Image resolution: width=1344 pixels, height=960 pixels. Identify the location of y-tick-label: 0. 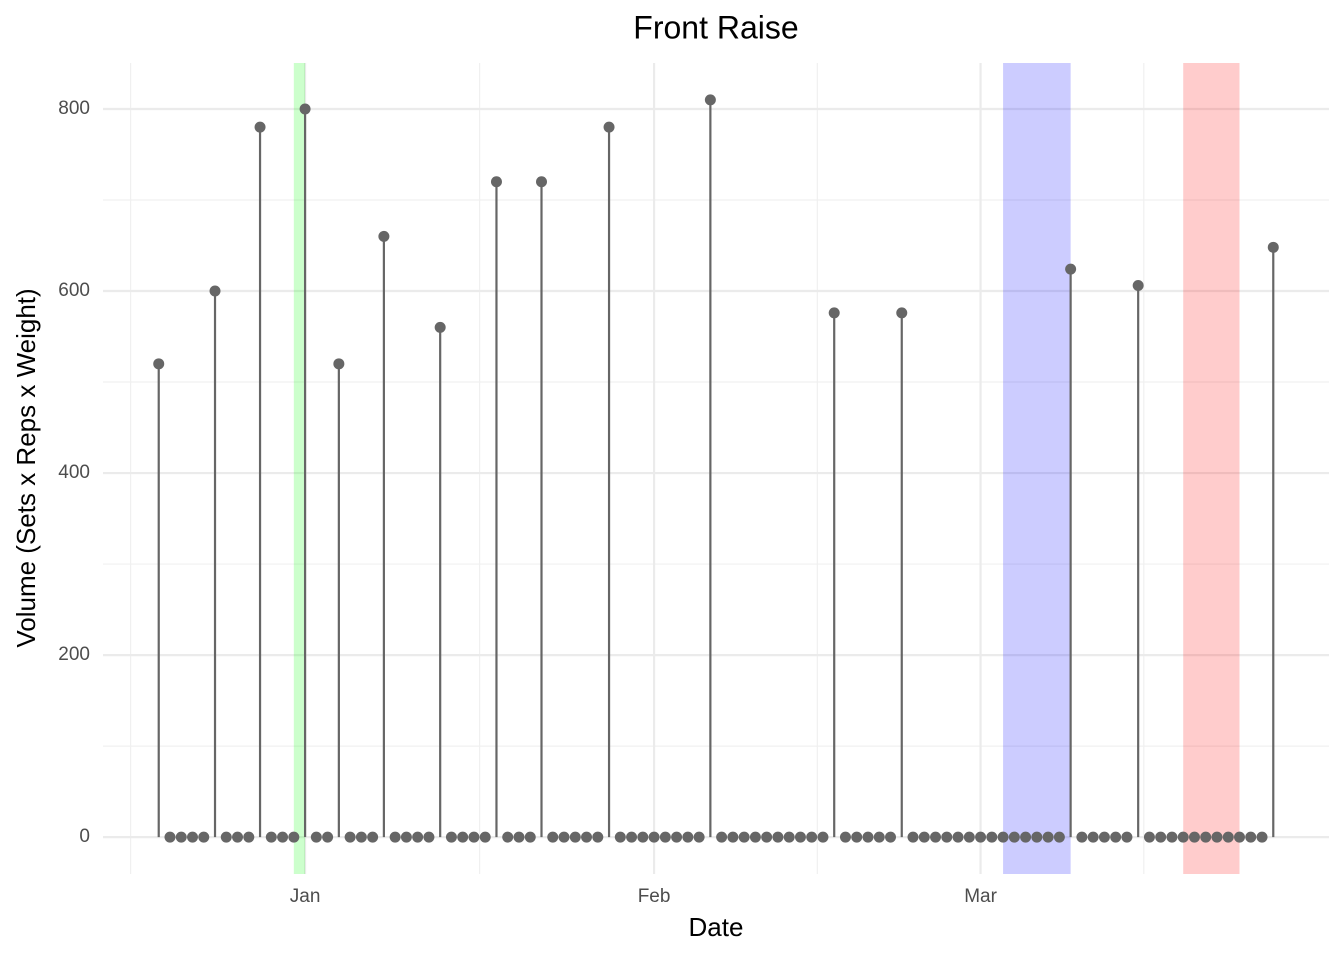
(84, 836).